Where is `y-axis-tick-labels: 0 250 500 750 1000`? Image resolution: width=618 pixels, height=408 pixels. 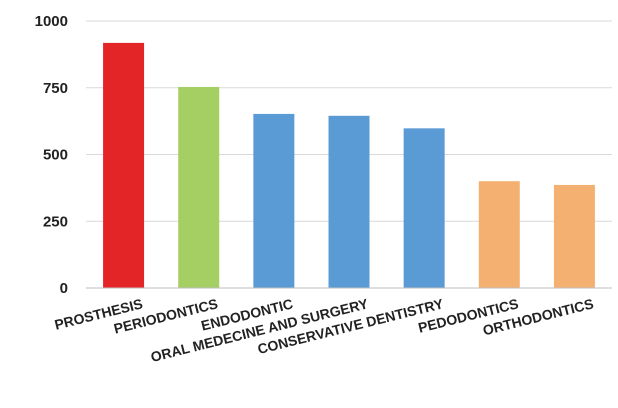 y-axis-tick-labels: 0 250 500 750 1000 is located at coordinates (51, 155).